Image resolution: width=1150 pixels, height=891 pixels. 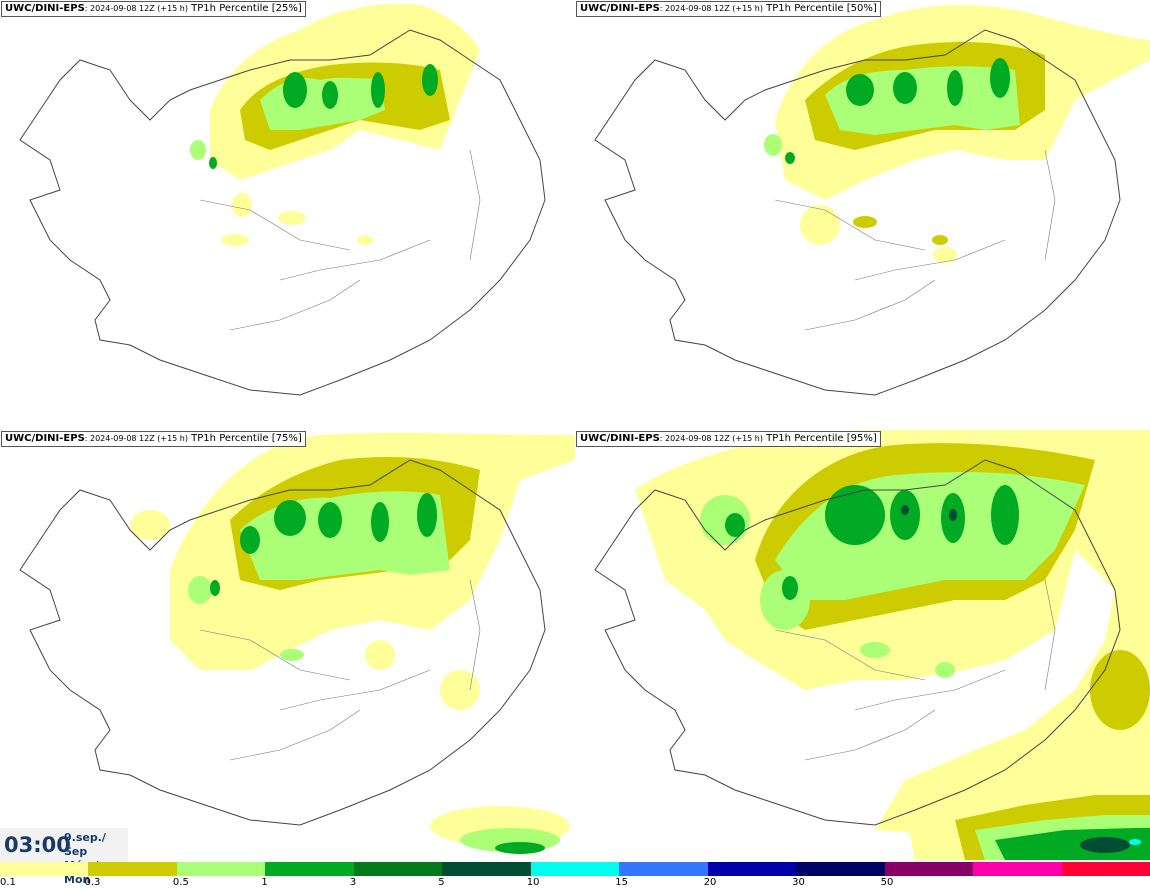 What do you see at coordinates (353, 882) in the screenshot?
I see `legend-tick-label: 3` at bounding box center [353, 882].